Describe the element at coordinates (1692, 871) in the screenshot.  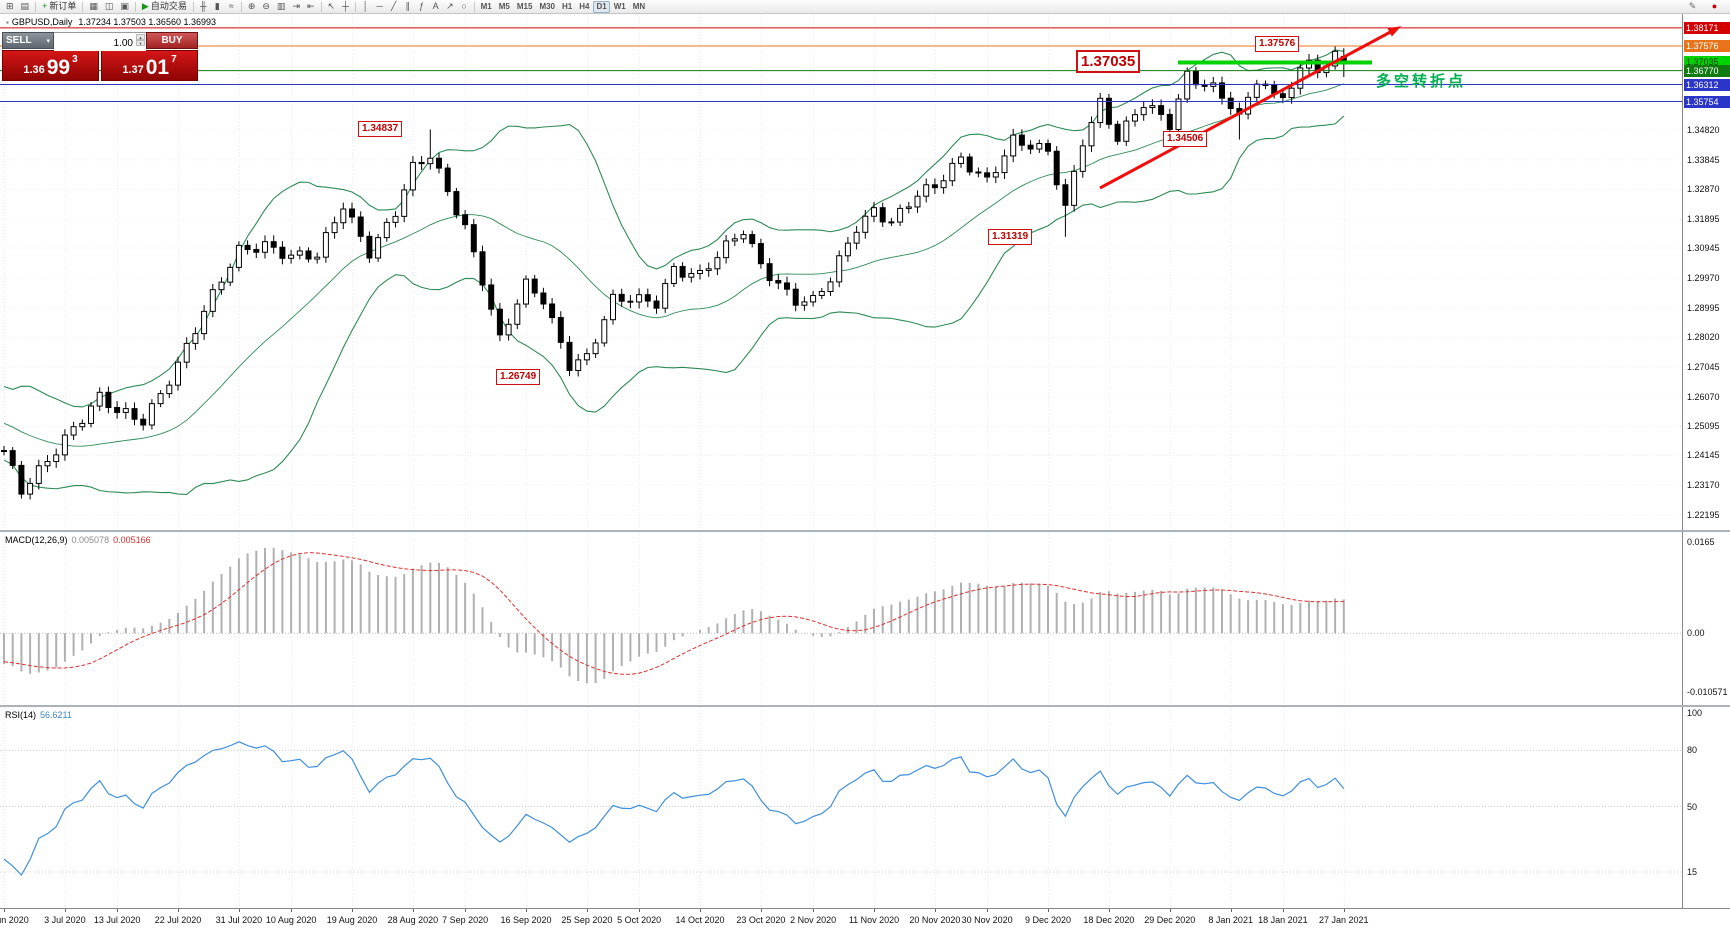
I see `rsi-axis-tick: 15` at that location.